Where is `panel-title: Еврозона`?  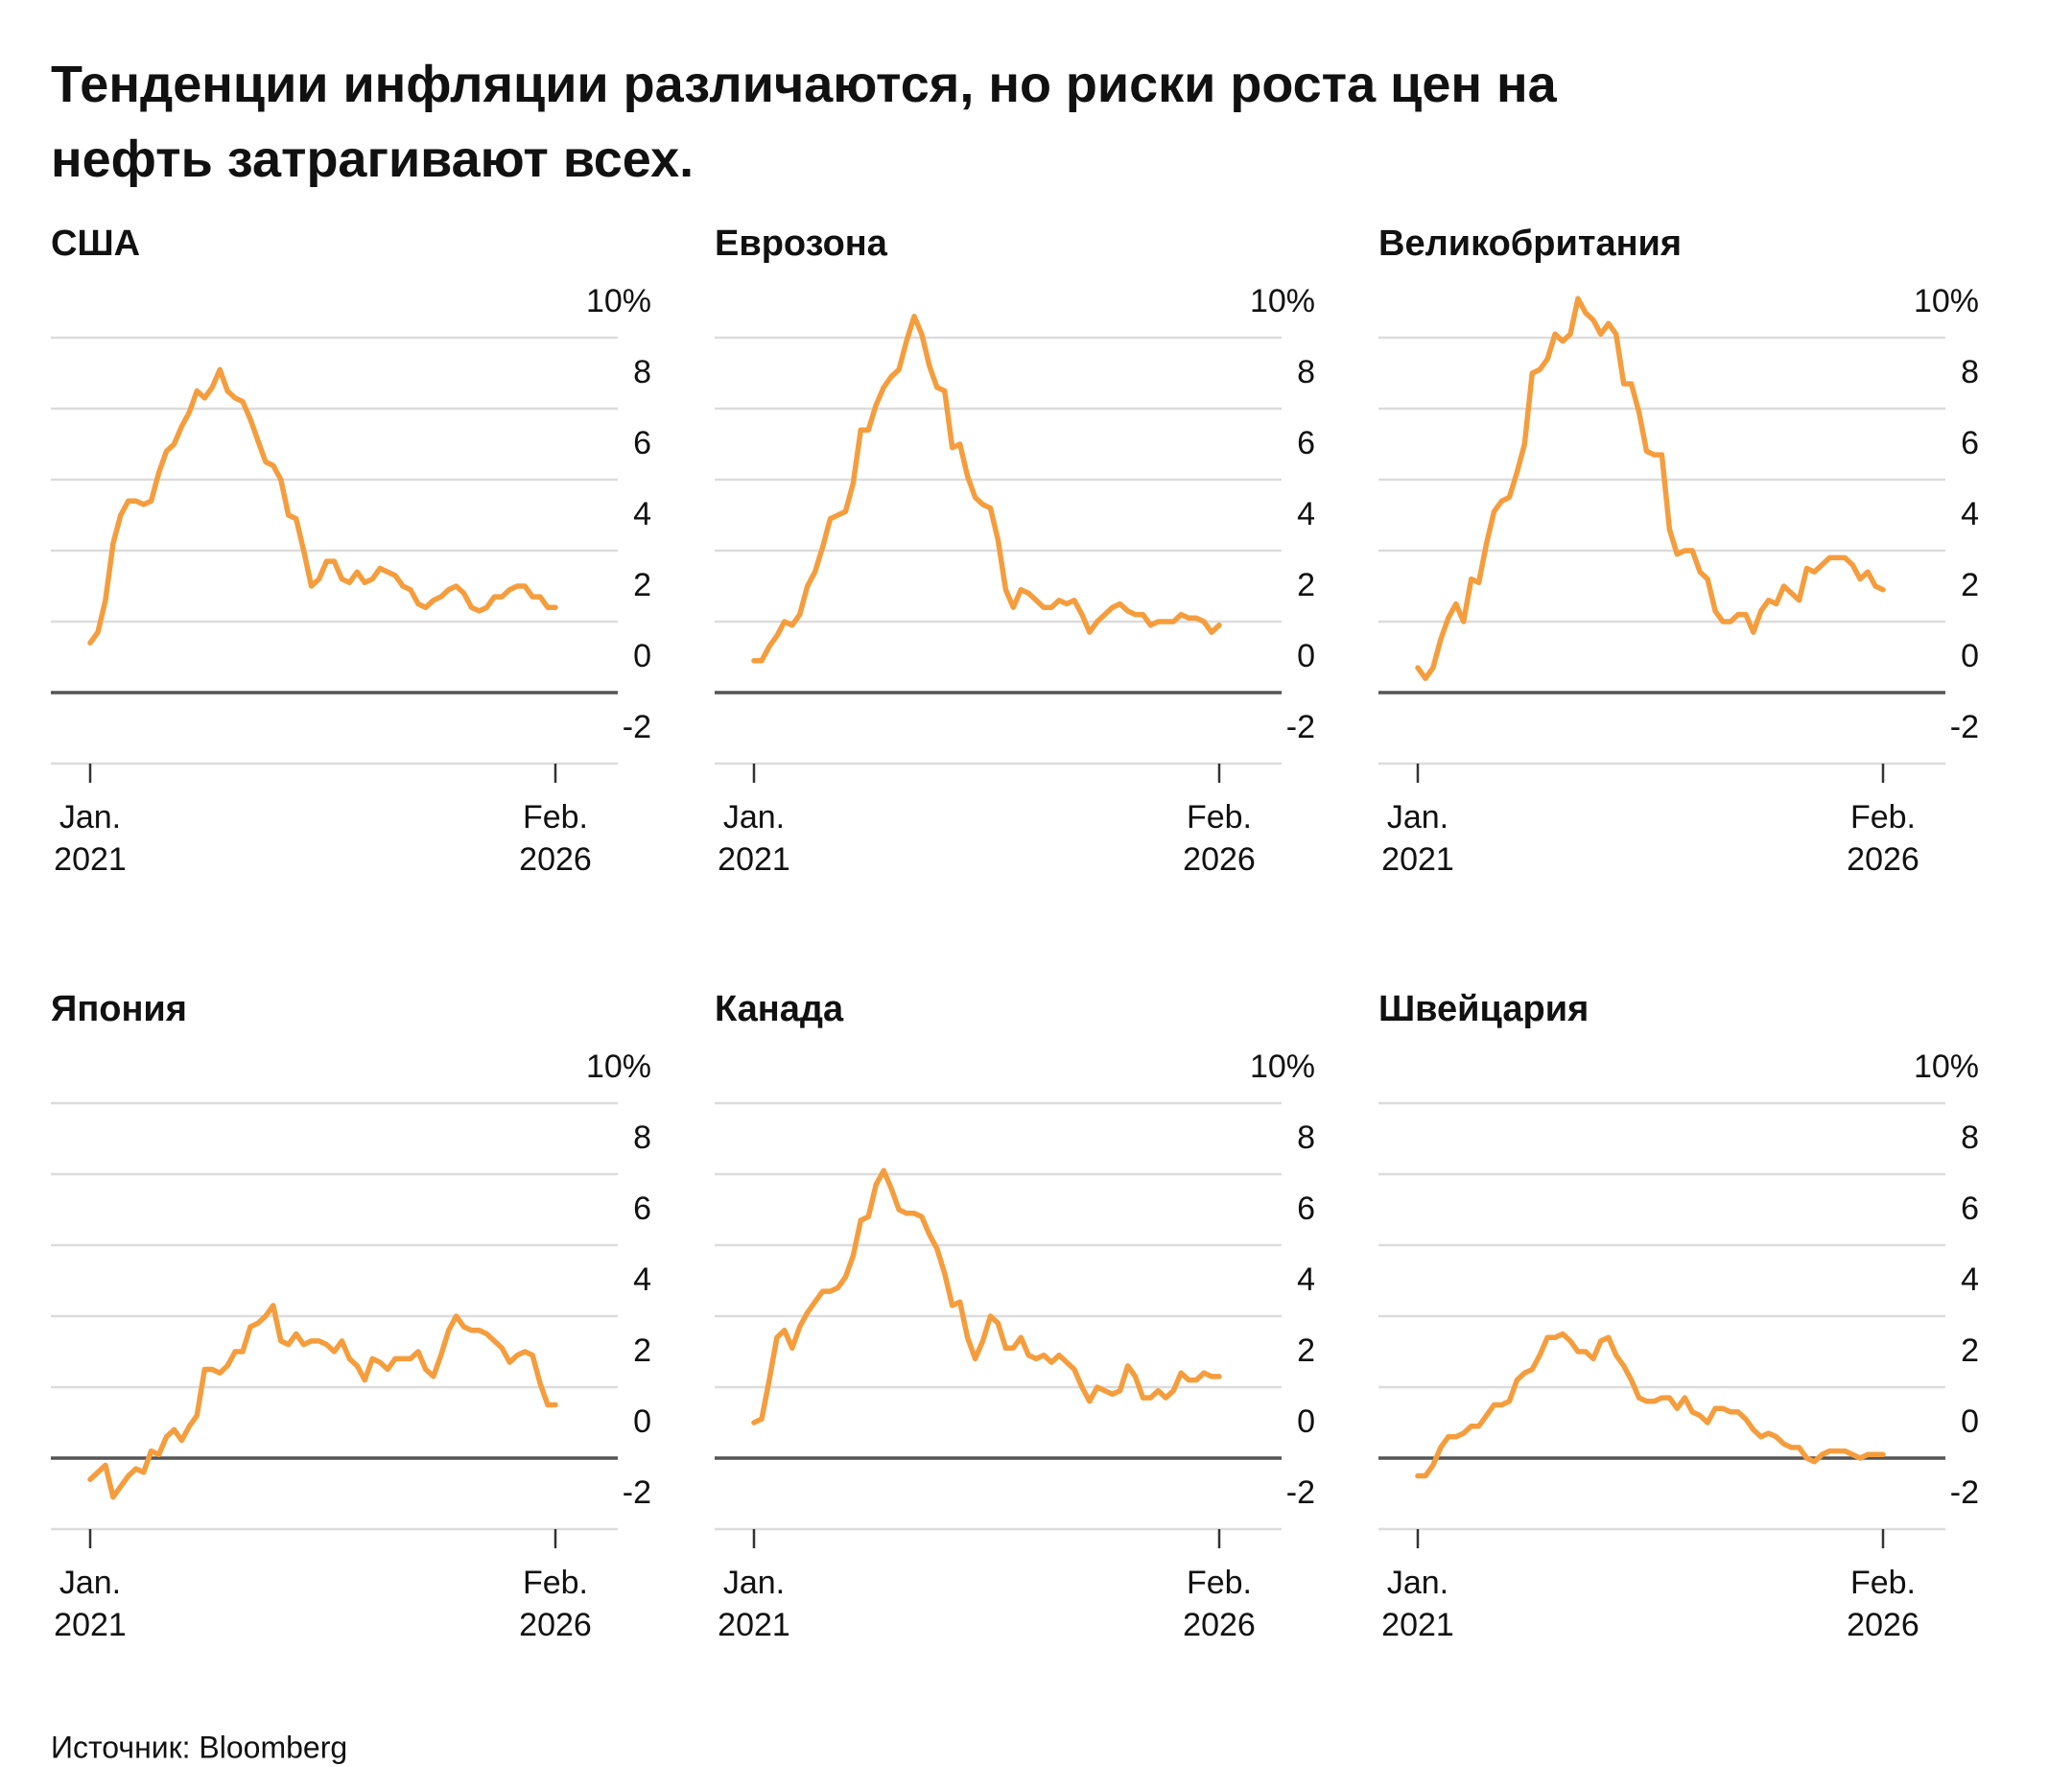
panel-title: Еврозона is located at coordinates (801, 244).